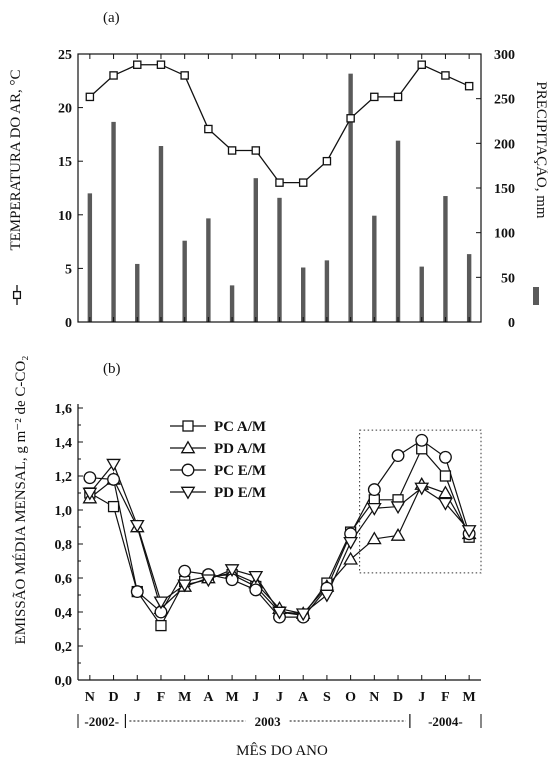 The image size is (548, 763). What do you see at coordinates (64, 681) in the screenshot?
I see `y-tick-label: 0,0` at bounding box center [64, 681].